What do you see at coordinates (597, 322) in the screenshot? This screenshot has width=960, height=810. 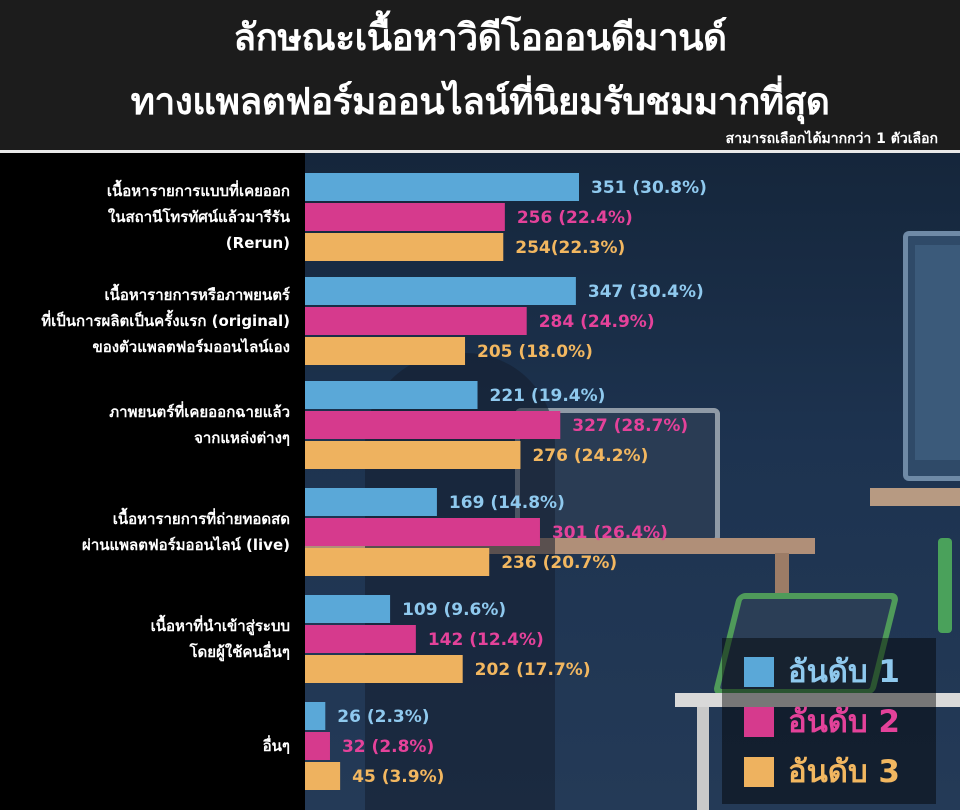 I see `data-label-rank2-cat2: 284 (24.9%)` at bounding box center [597, 322].